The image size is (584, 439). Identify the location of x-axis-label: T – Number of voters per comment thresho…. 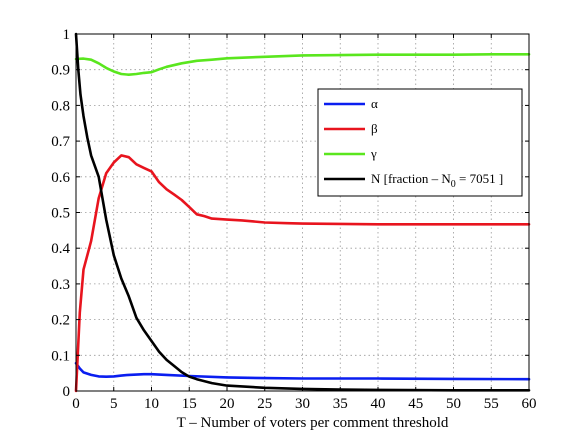
(313, 423).